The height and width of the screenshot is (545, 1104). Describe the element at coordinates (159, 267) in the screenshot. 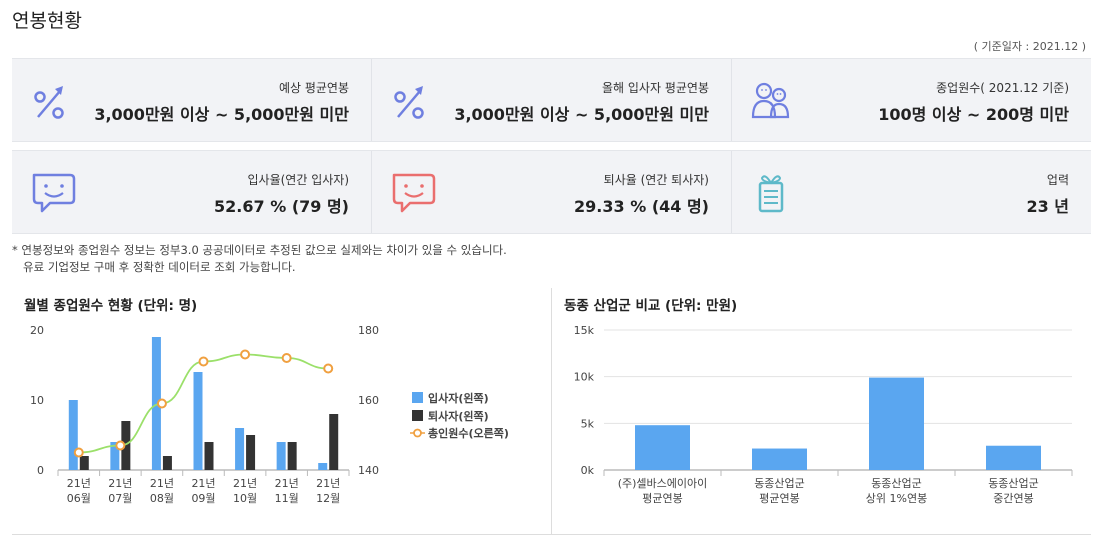

I see `note-line-2: 유료 기업정보 구매 후 정확한 데이터로 조회 가능합니다.` at that location.